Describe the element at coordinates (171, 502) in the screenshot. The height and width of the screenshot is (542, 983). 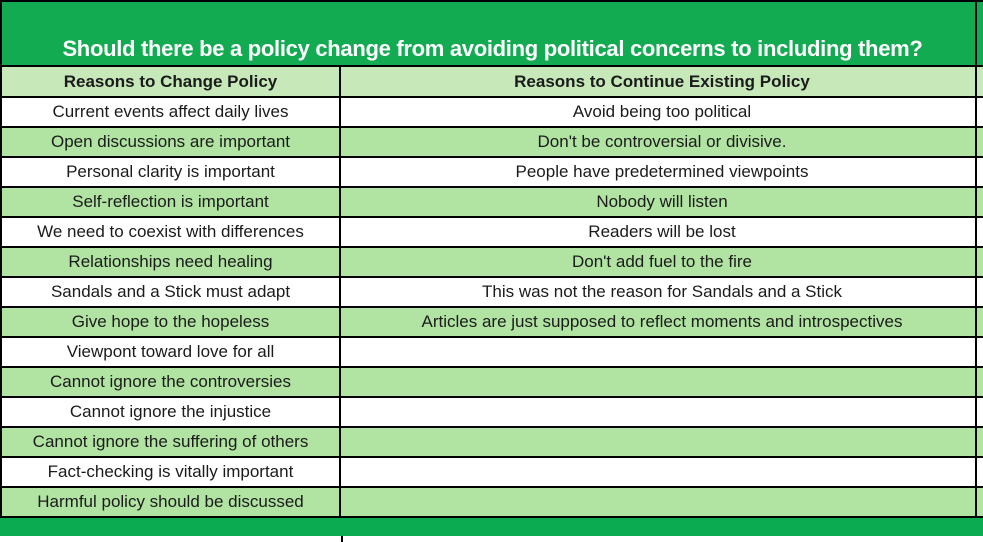
I see `cell-reason-change: Harmful policy should be discussed` at that location.